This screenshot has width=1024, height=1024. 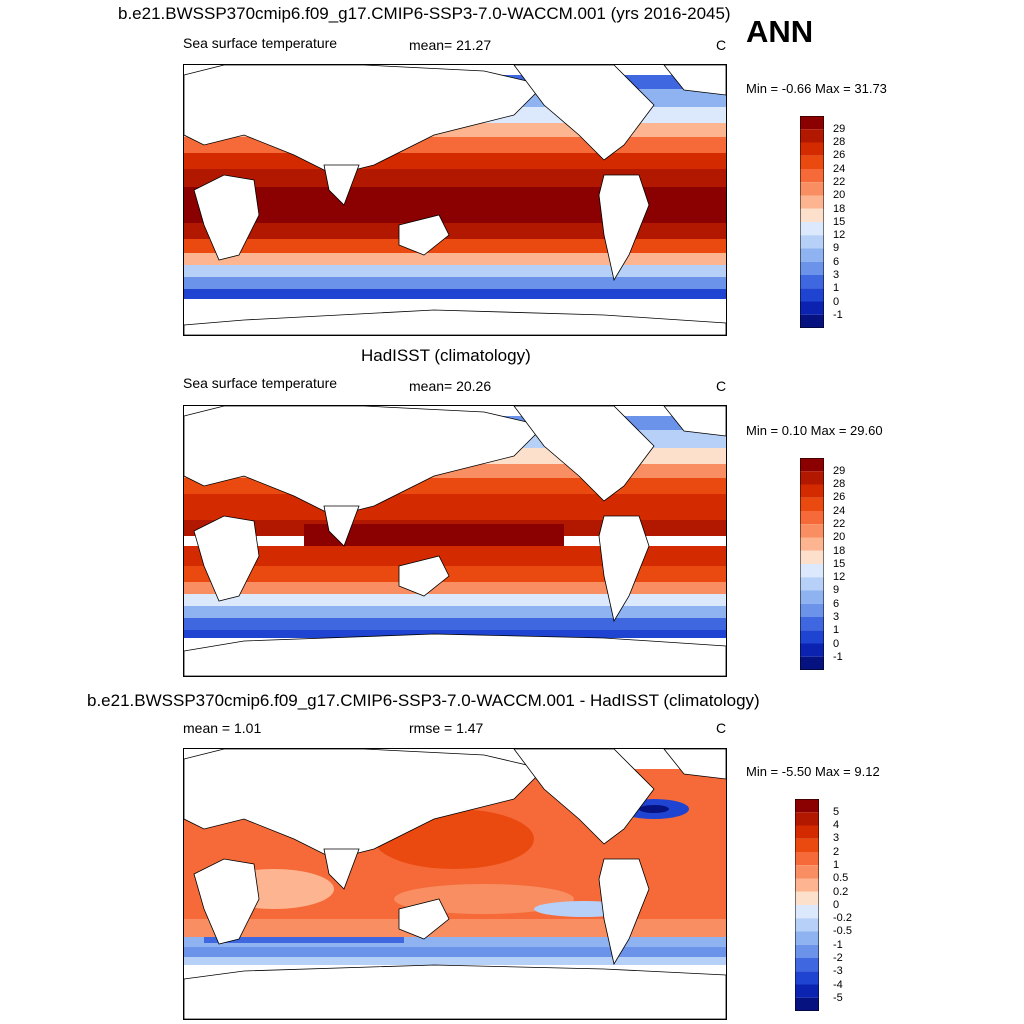 I want to click on panel-obs-mean: mean= 20.26, so click(x=450, y=386).